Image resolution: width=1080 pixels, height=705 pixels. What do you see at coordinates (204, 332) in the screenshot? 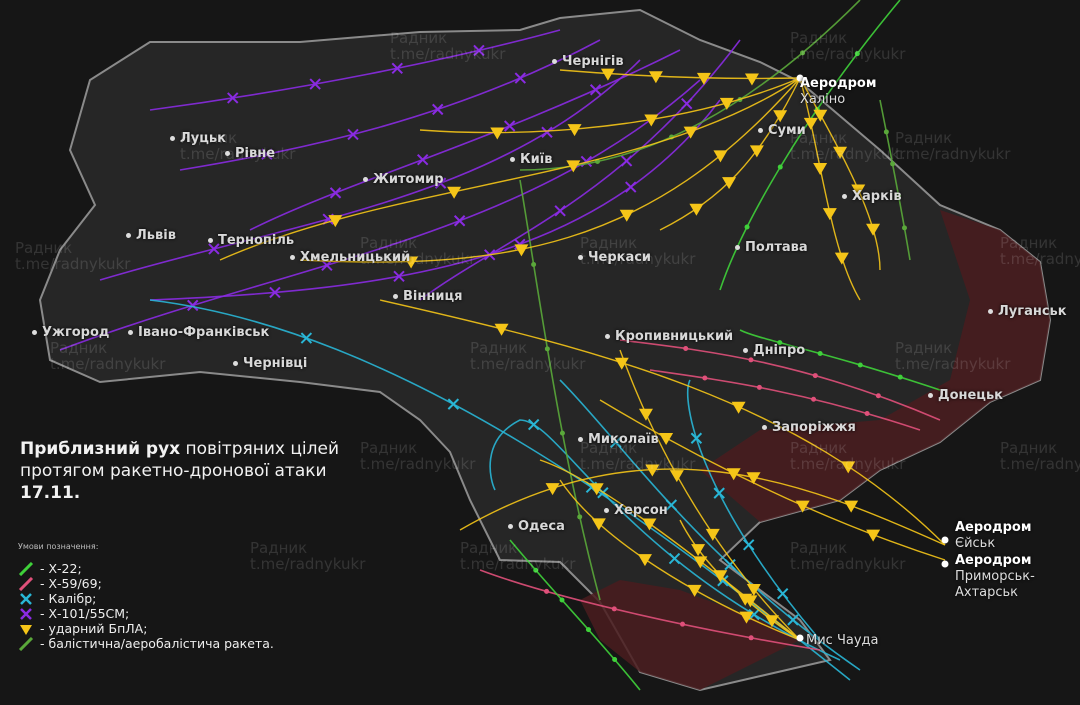
I see `city-name: Івано-Франківськ` at bounding box center [204, 332].